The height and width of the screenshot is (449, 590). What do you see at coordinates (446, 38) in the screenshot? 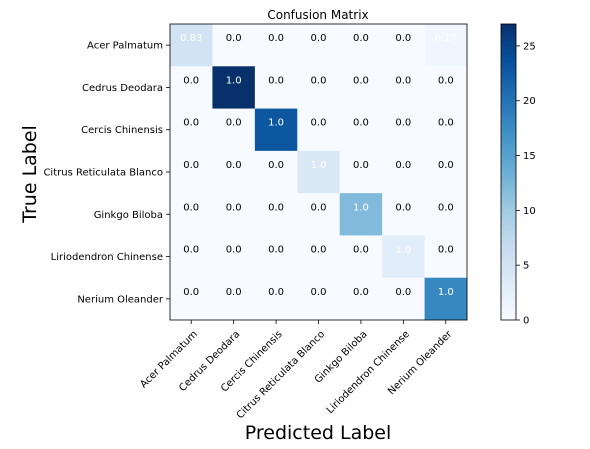
I see `cell-value-label: 0.17` at bounding box center [446, 38].